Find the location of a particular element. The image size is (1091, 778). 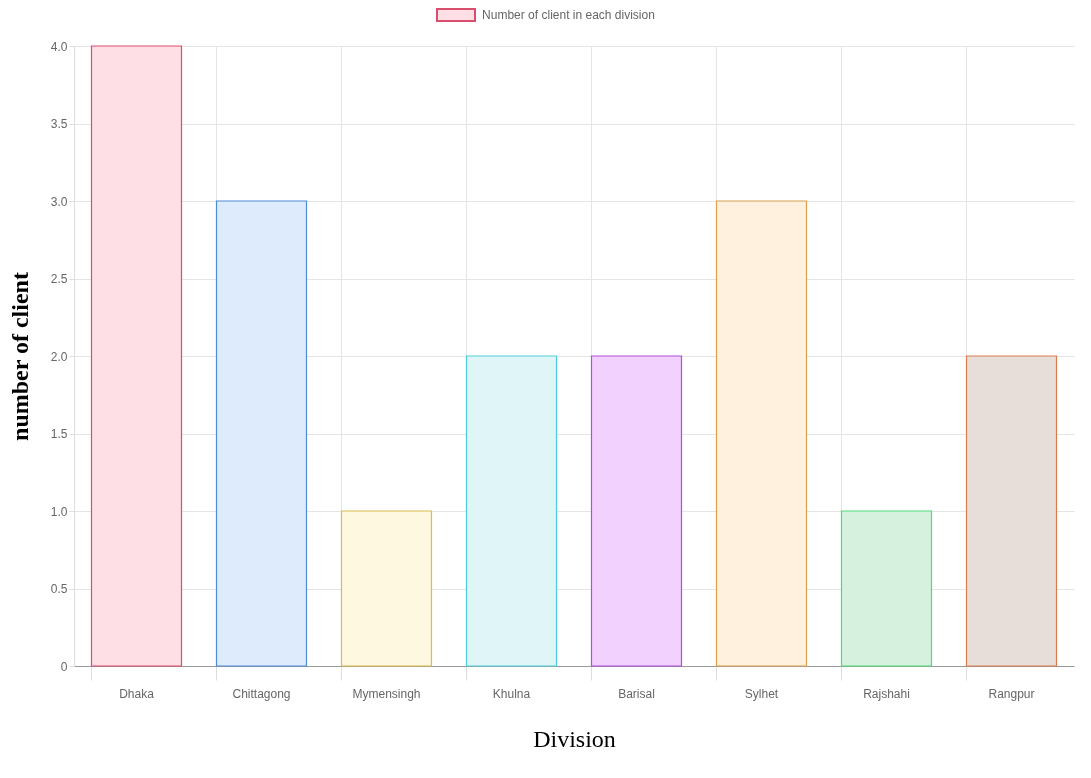

x-tick-label: Mymensingh is located at coordinates (386, 693).